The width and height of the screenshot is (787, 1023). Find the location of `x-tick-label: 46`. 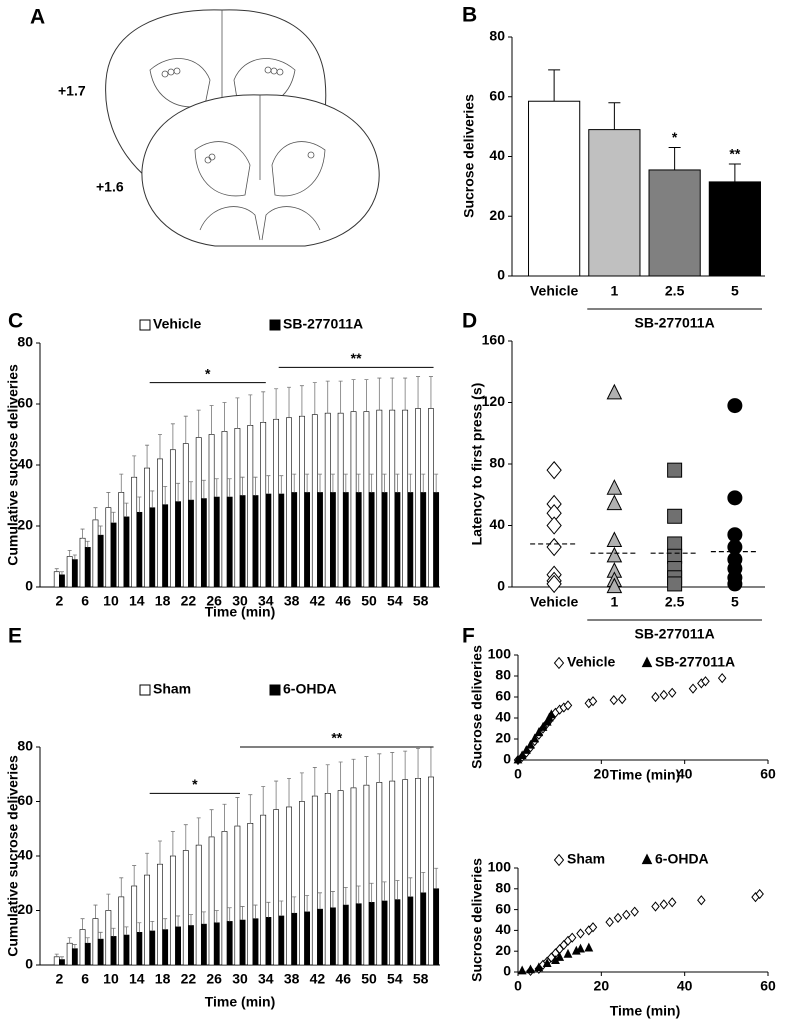

x-tick-label: 46 is located at coordinates (343, 601).